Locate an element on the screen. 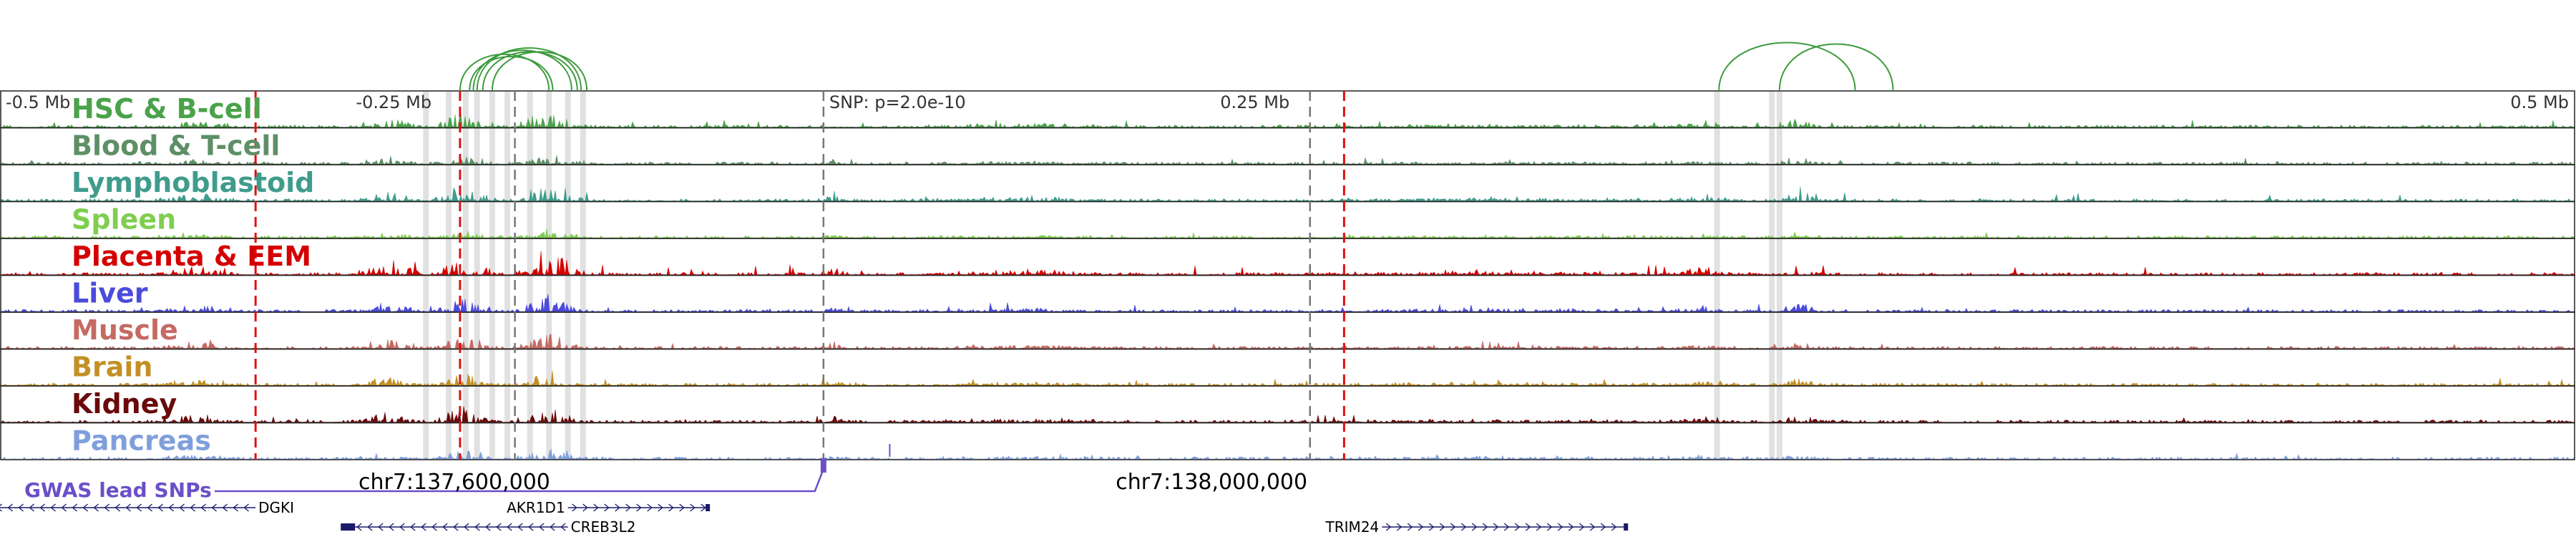 The height and width of the screenshot is (537, 2576). coordinate-labels: chr7:137,600,000 chr7:138,000,000 is located at coordinates (832, 482).